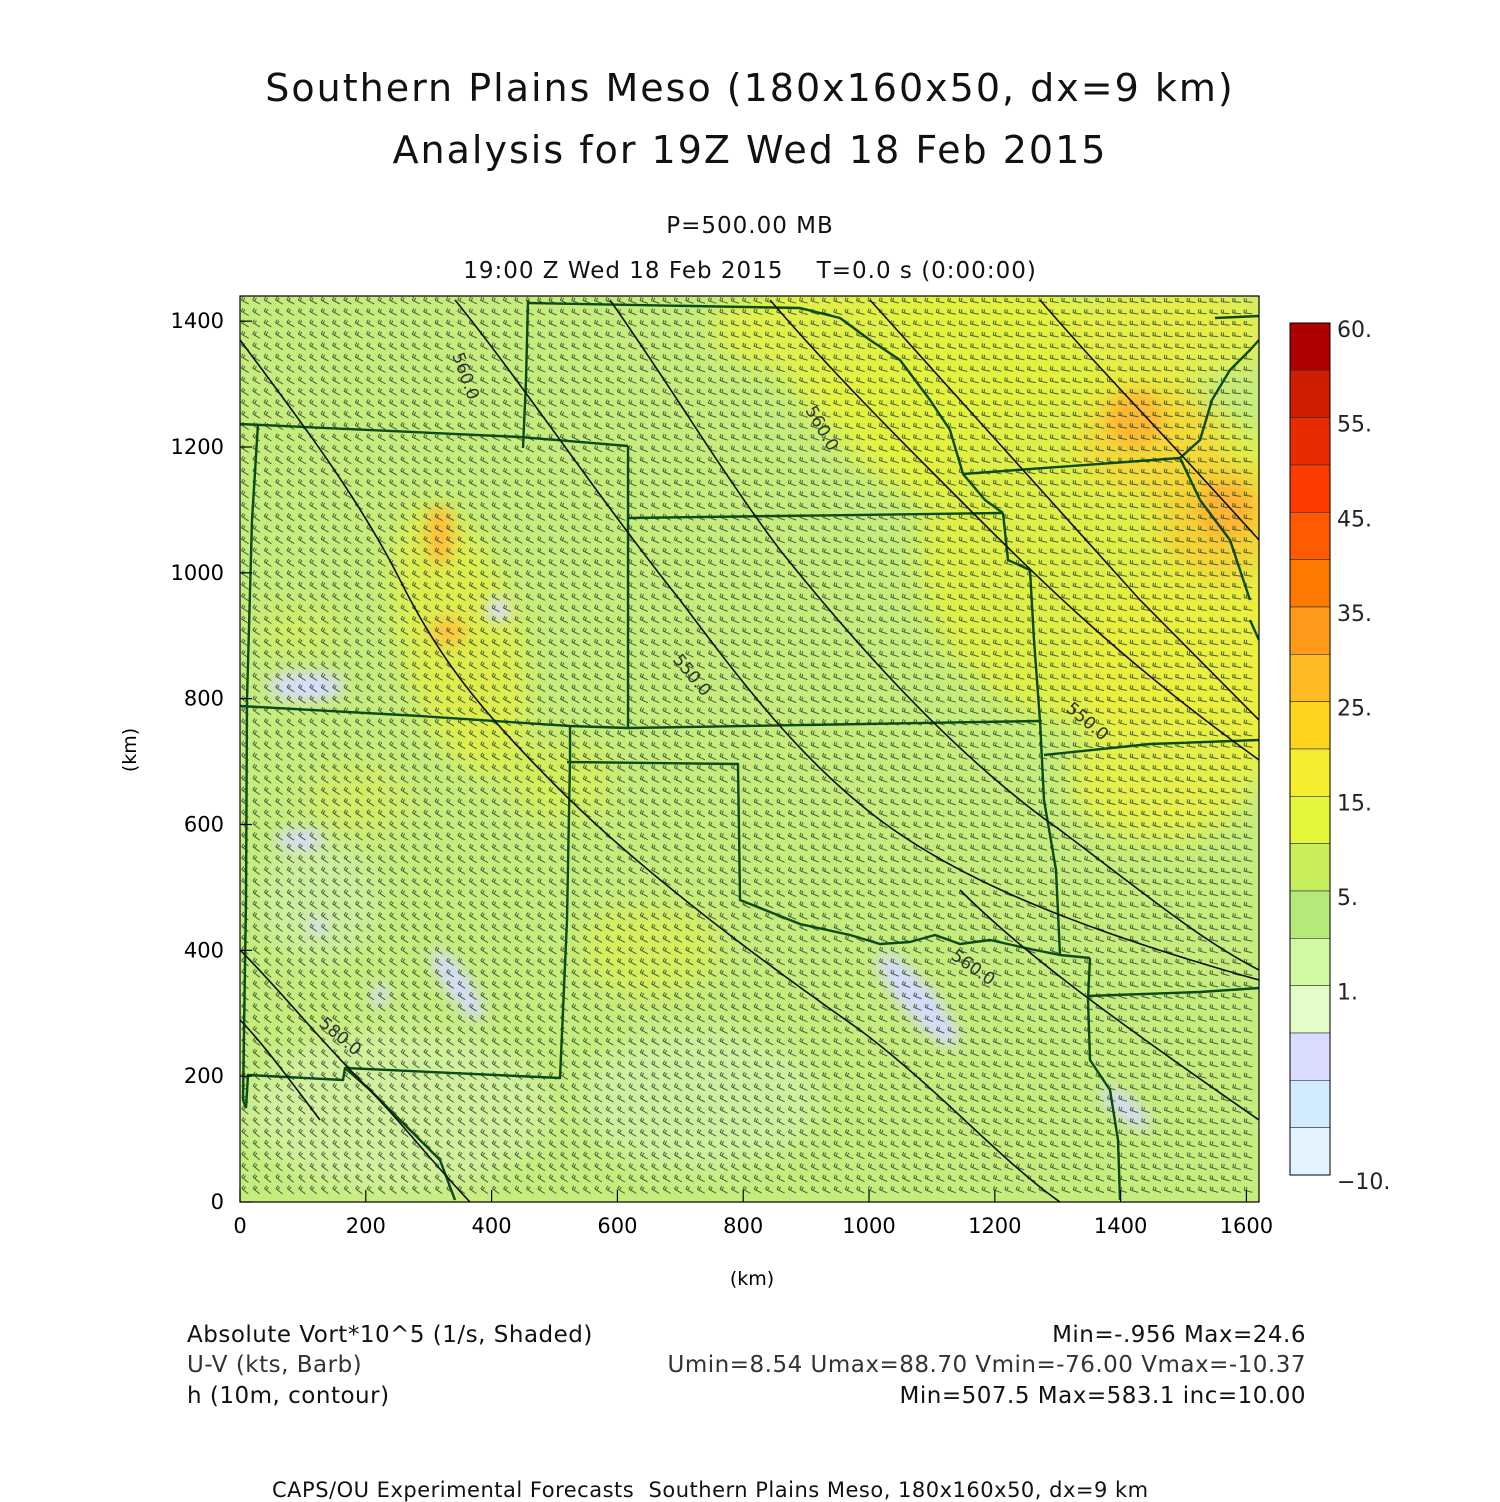  Describe the element at coordinates (994, 1226) in the screenshot. I see `x-tick-label: 1200` at that location.